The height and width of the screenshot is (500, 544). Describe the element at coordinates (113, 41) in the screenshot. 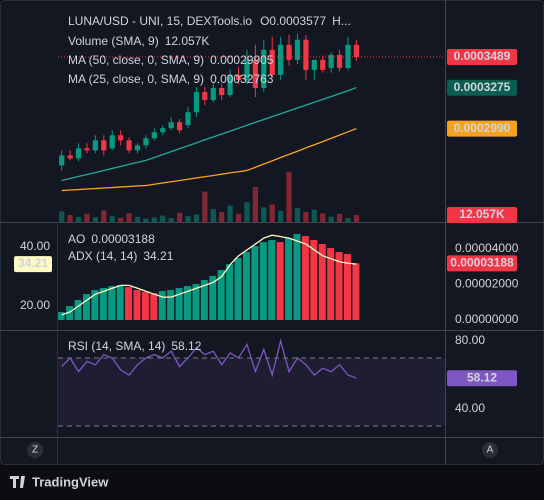

I see `legend-name: Volume (SMA, 9)` at that location.